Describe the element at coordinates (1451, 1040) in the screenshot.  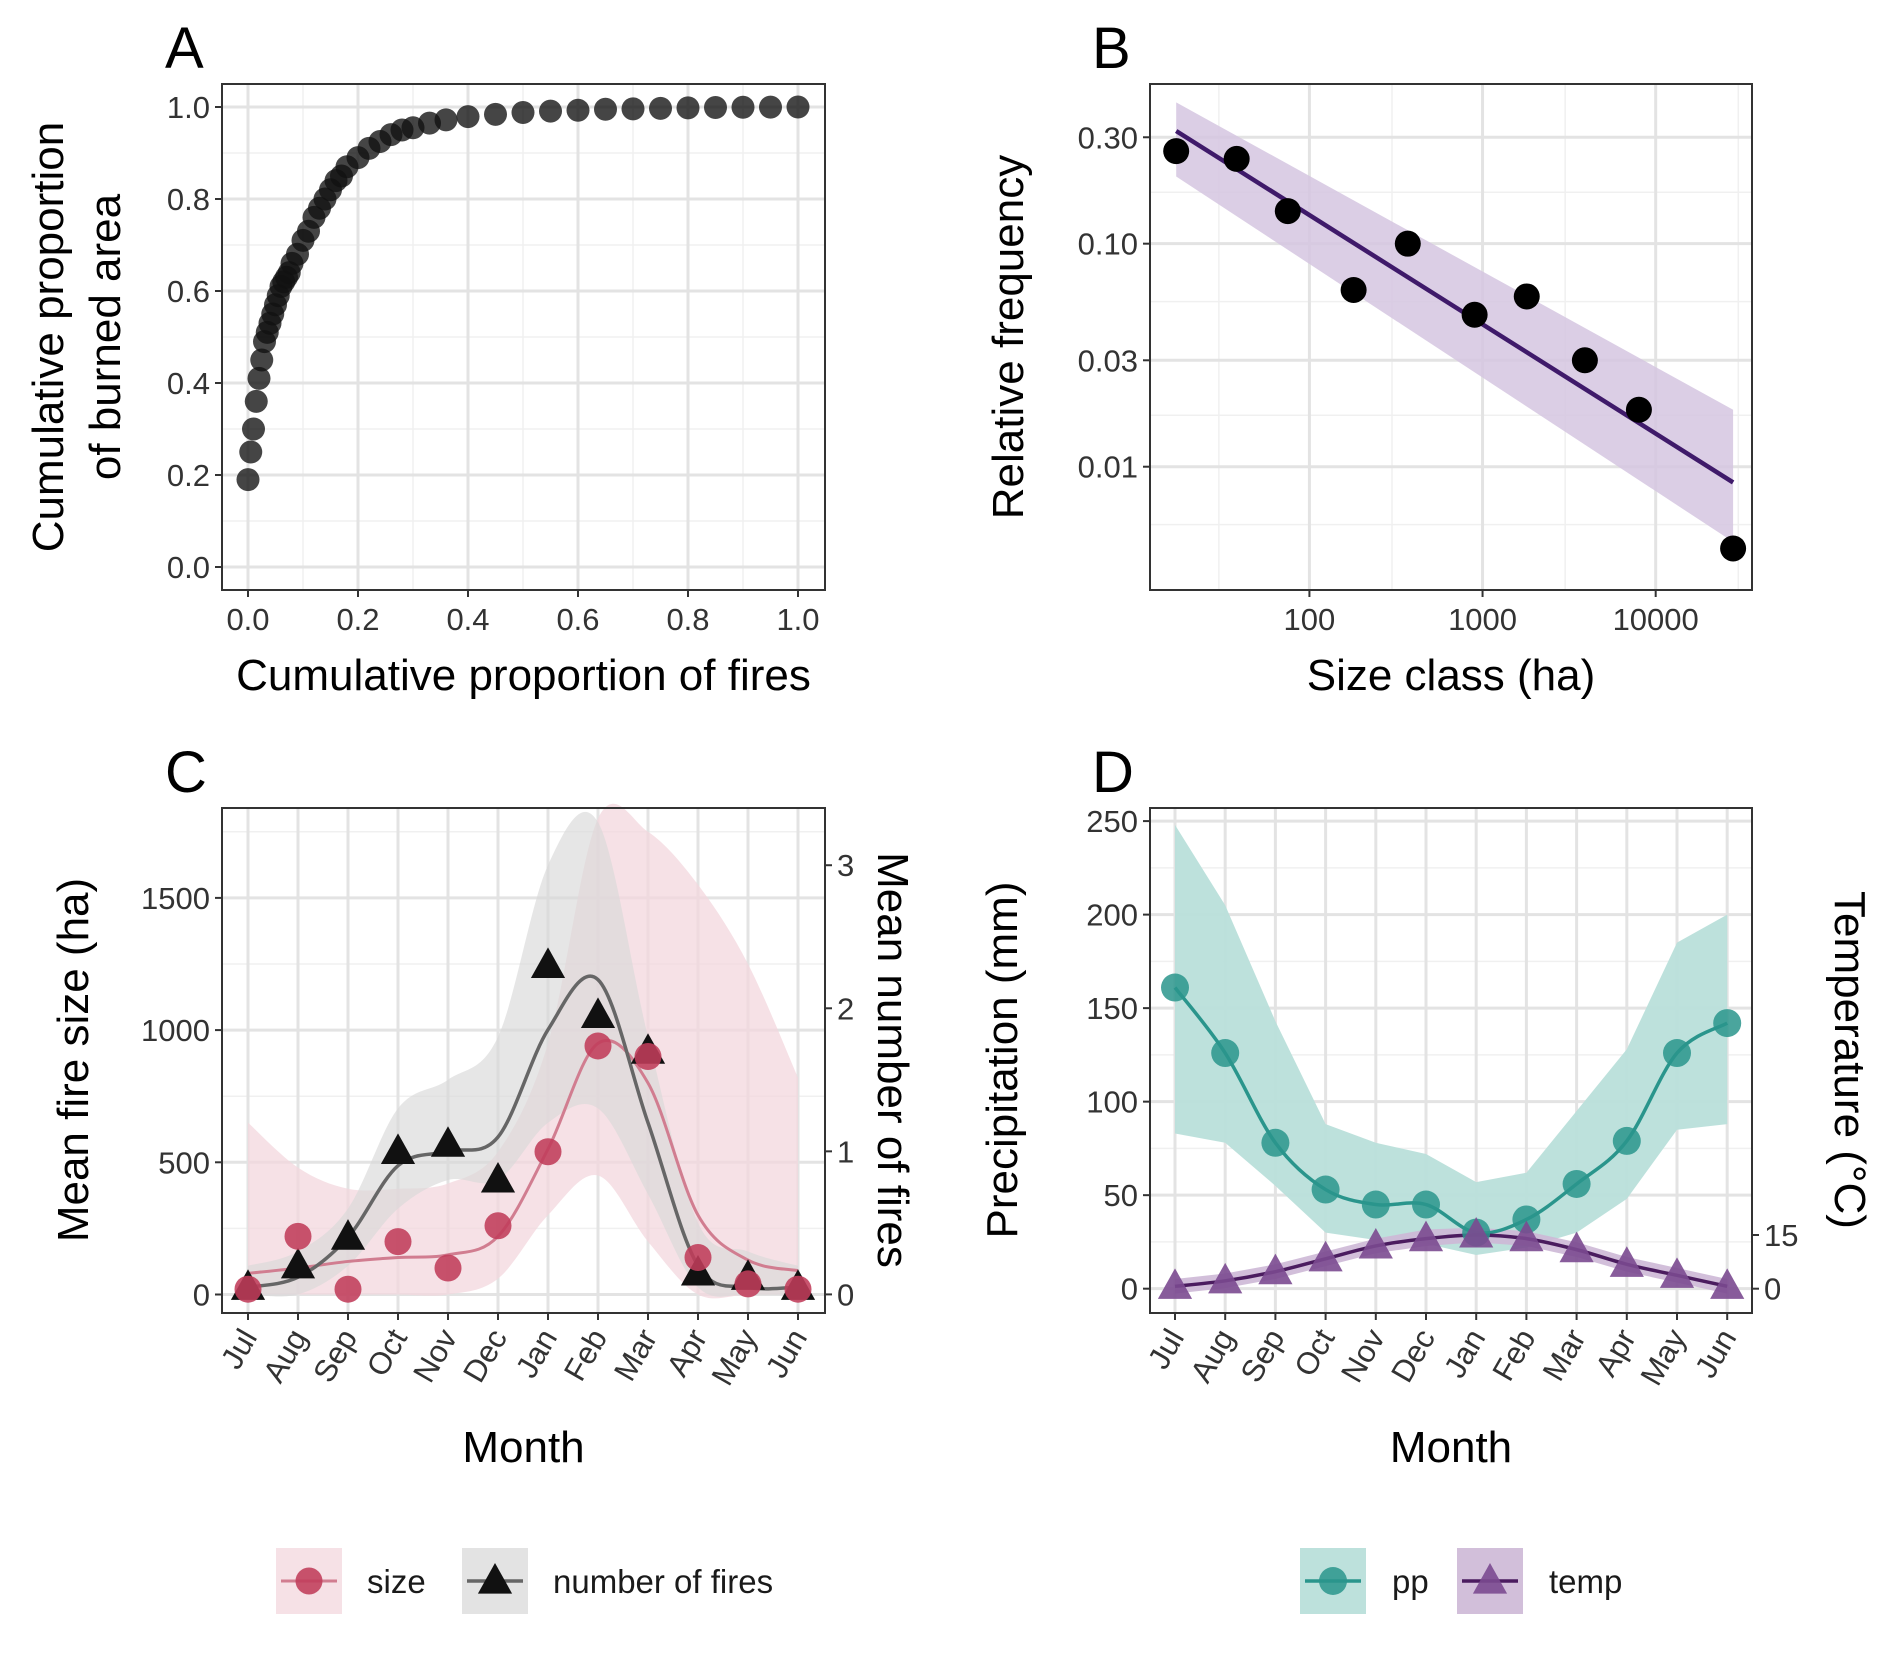
I see `pp-confidence-band` at that location.